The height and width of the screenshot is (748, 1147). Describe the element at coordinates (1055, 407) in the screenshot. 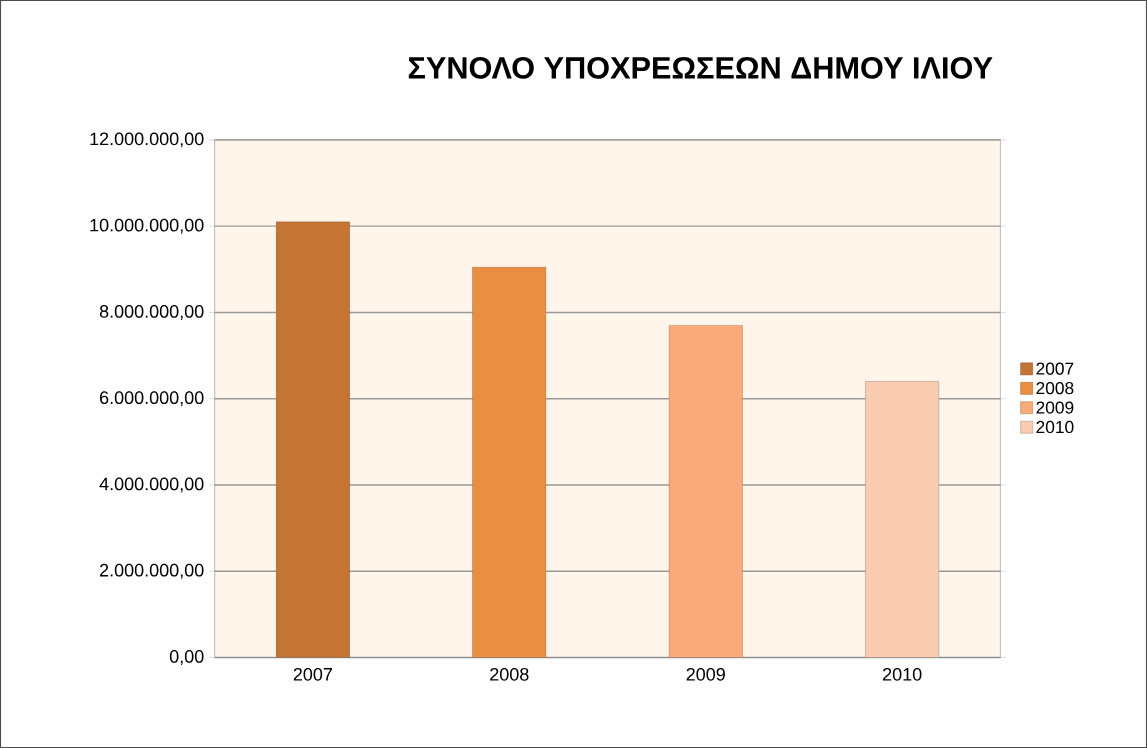

I see `legend-label: 2009` at that location.